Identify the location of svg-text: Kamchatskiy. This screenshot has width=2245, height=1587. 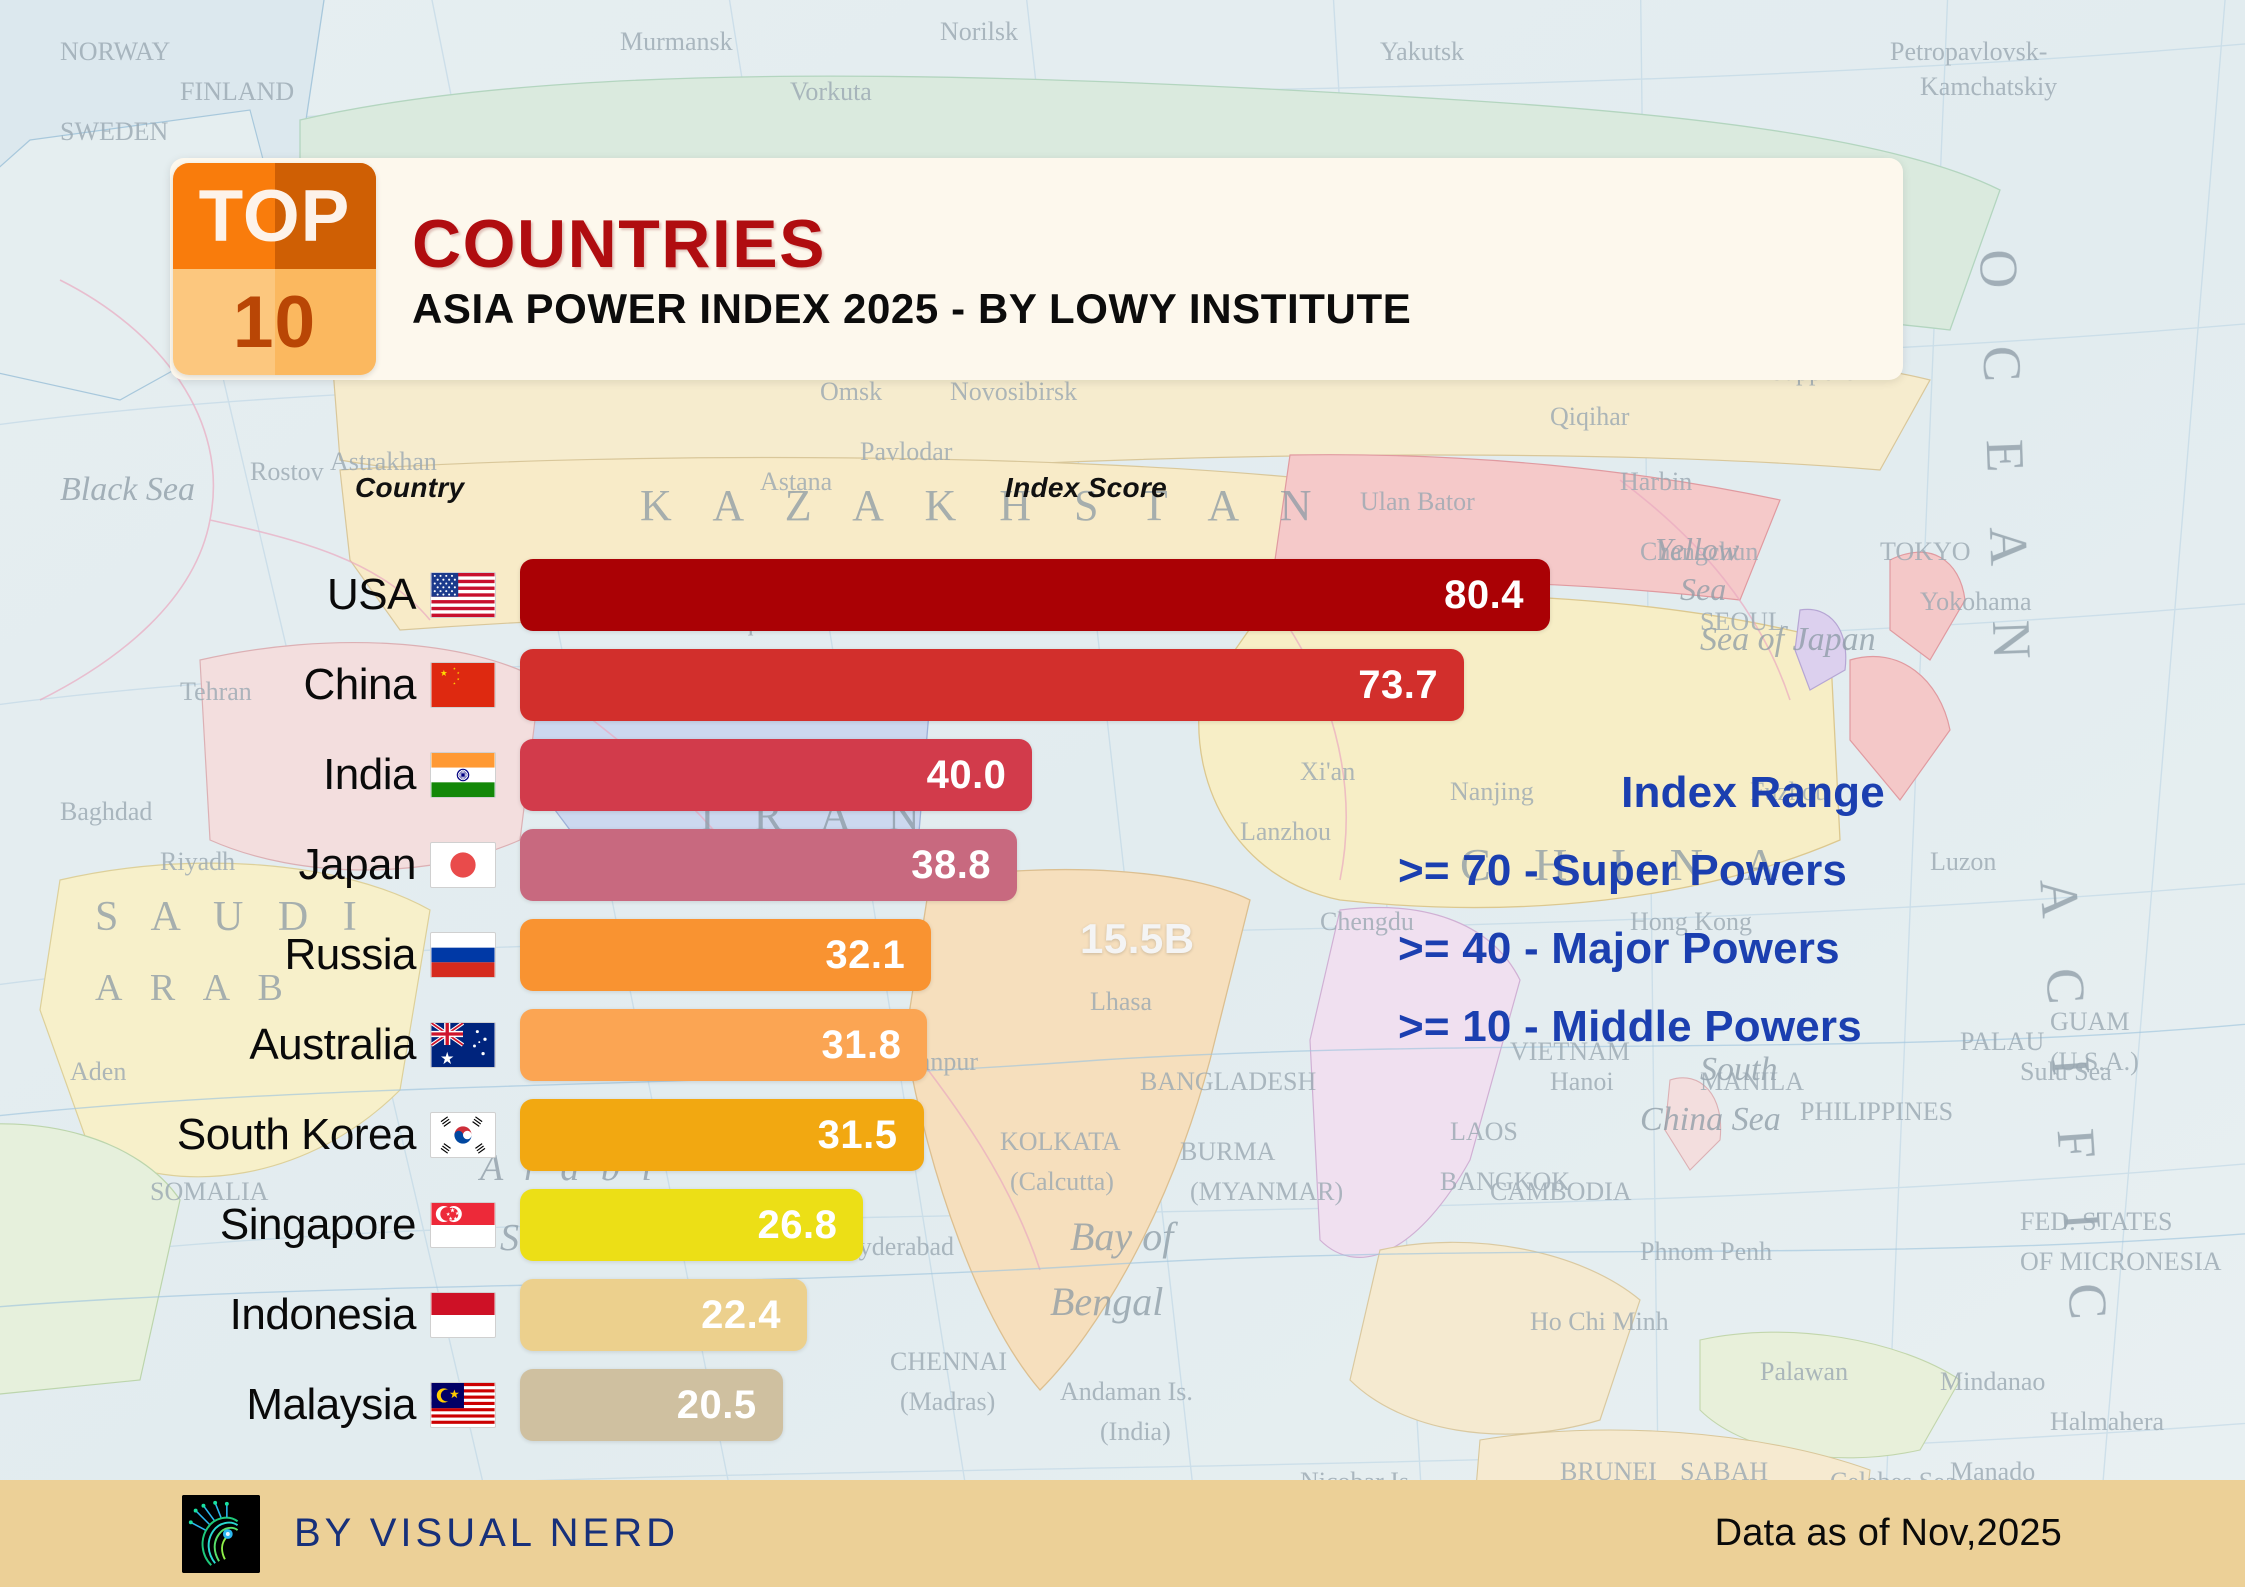
(1988, 86).